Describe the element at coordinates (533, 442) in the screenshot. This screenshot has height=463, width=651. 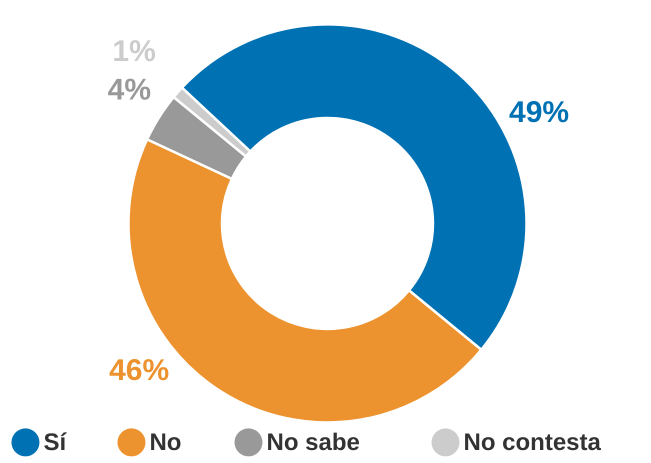
I see `legend-label: No contesta` at that location.